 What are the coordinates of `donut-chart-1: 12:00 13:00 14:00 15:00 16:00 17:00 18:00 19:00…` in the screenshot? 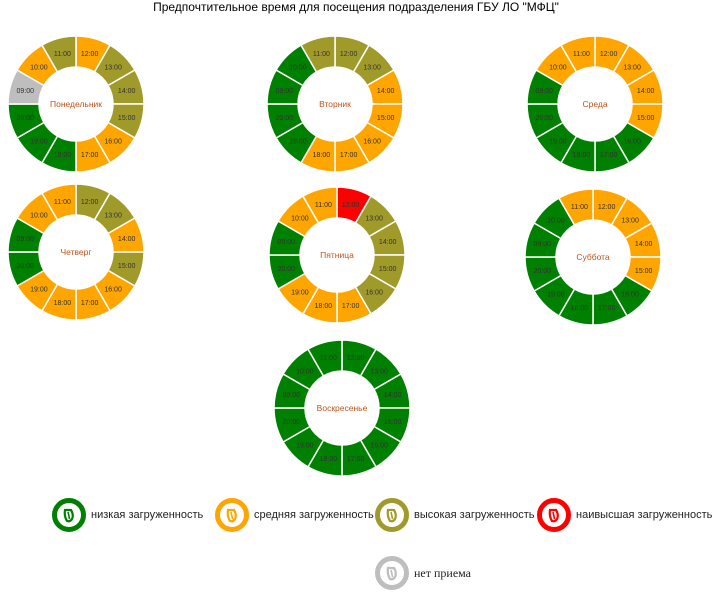 It's located at (76, 104).